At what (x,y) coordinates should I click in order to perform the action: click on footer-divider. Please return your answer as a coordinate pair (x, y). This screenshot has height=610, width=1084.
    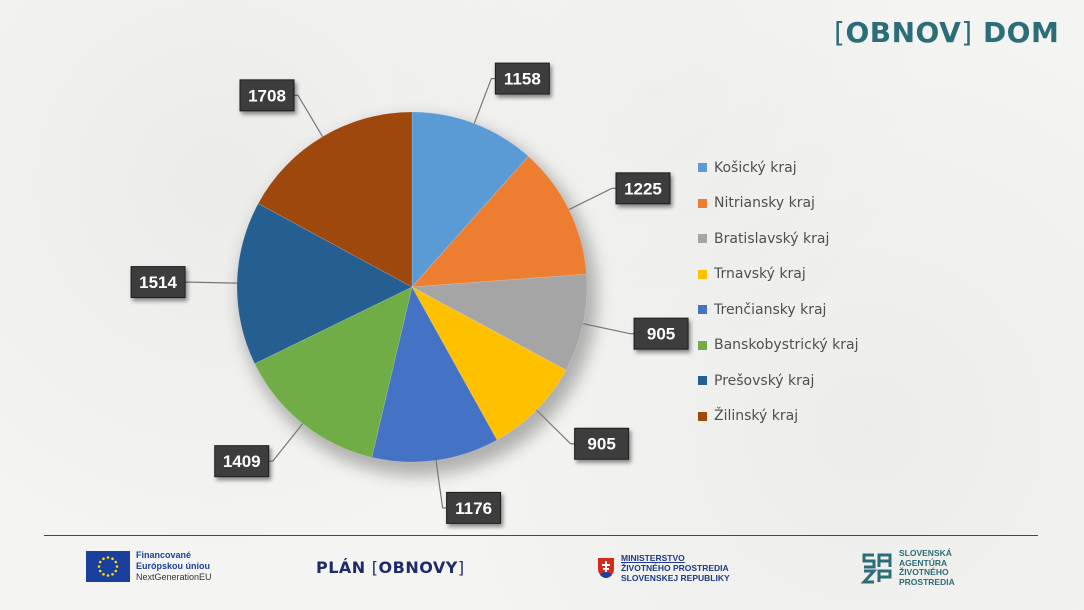
    Looking at the image, I should click on (541, 535).